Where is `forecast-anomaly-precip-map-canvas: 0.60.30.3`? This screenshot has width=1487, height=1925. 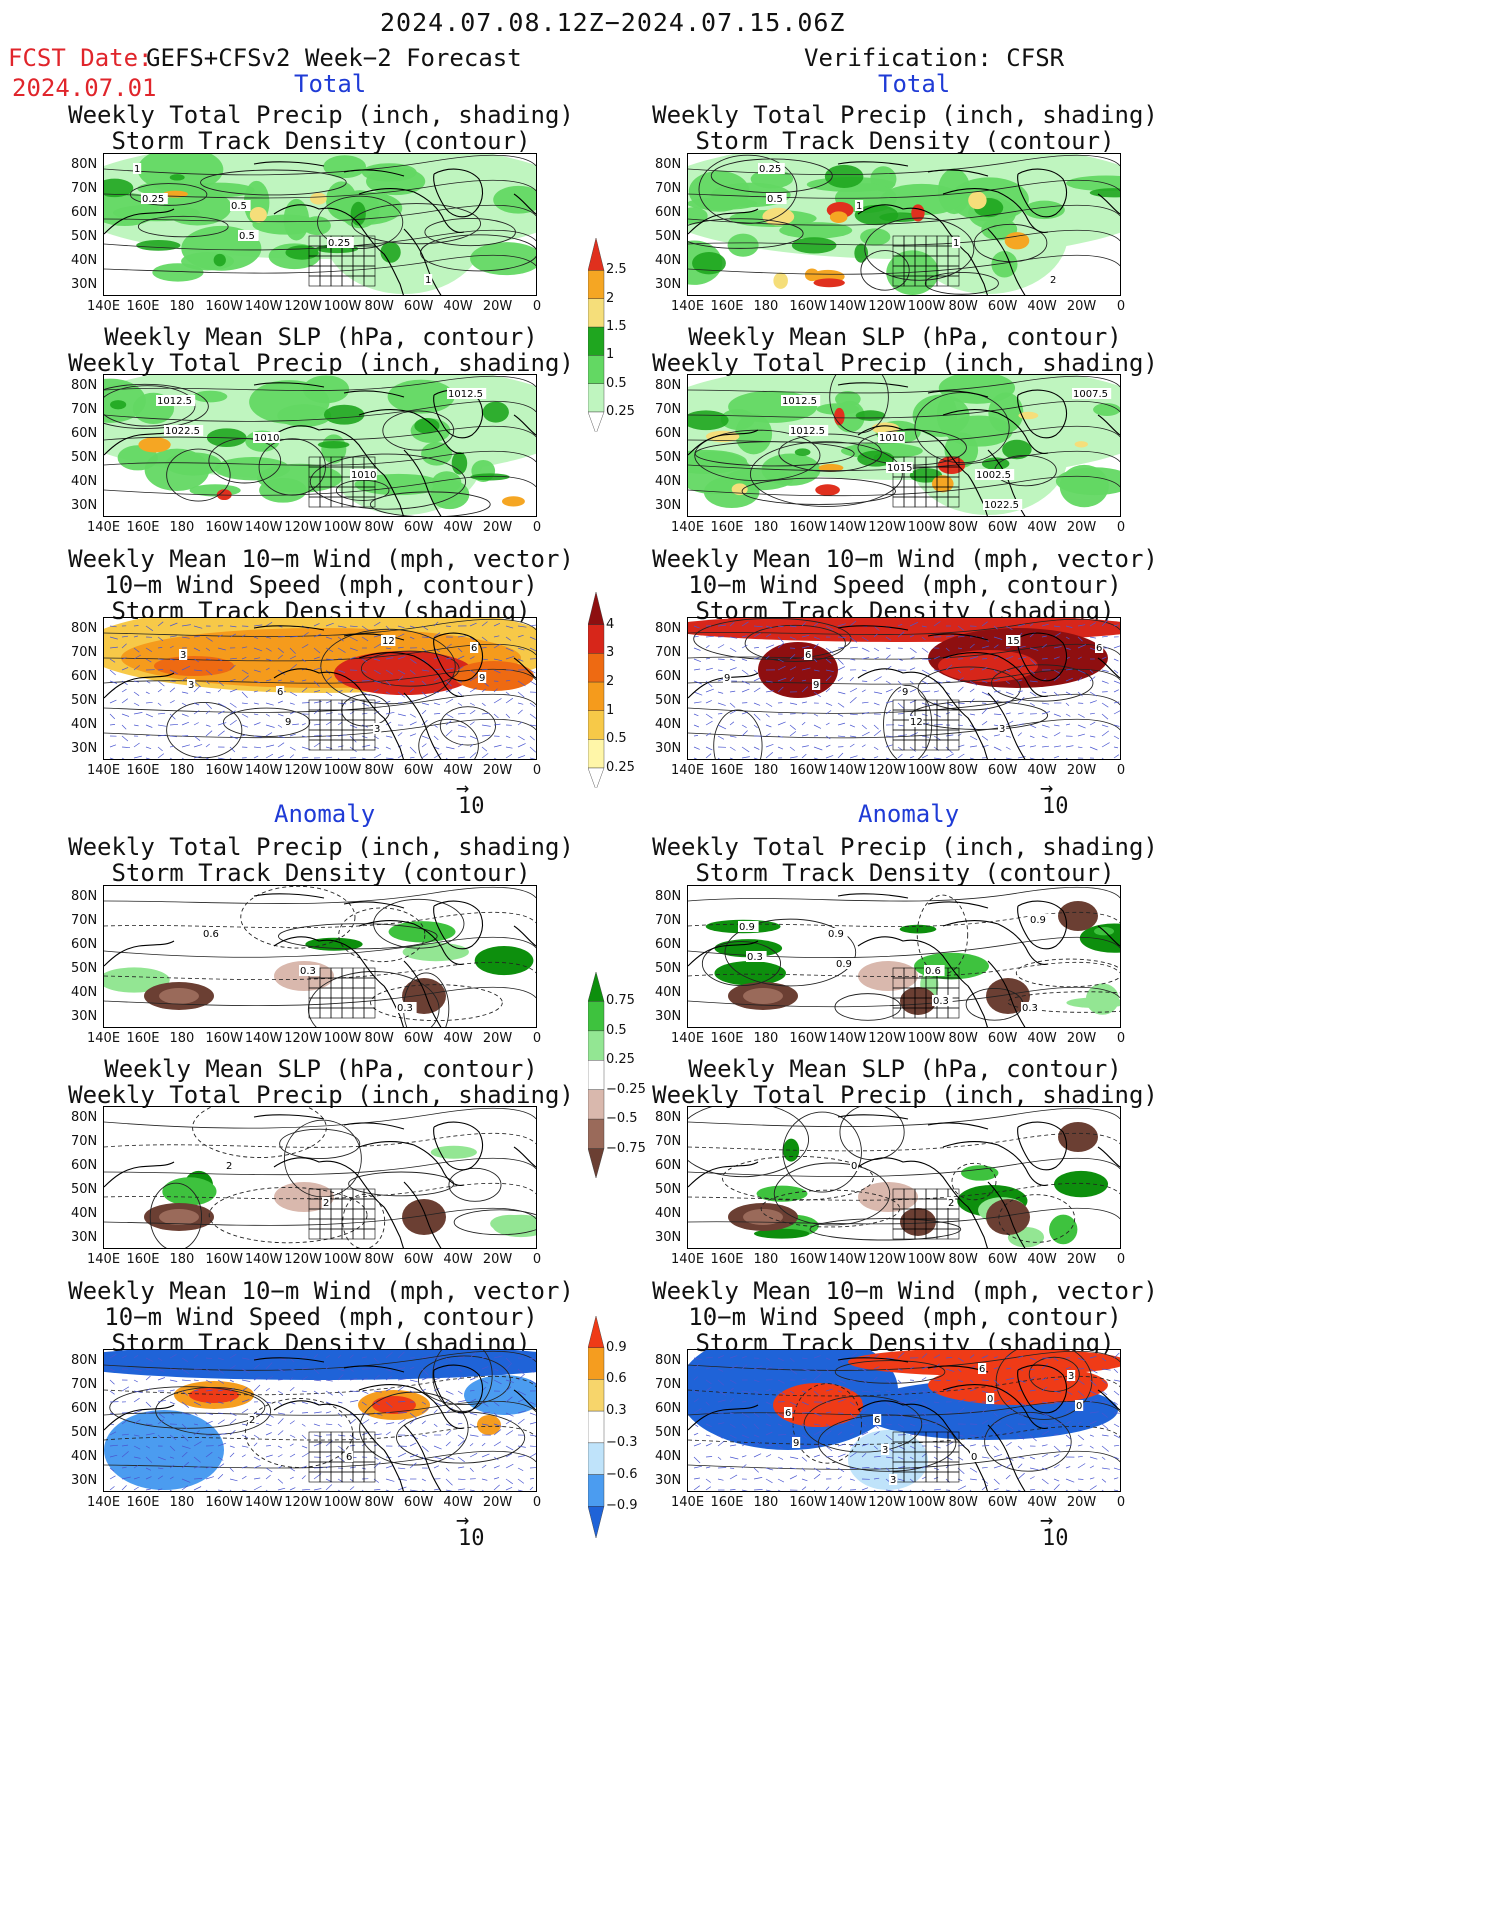
forecast-anomaly-precip-map-canvas: 0.60.30.3 is located at coordinates (320, 956).